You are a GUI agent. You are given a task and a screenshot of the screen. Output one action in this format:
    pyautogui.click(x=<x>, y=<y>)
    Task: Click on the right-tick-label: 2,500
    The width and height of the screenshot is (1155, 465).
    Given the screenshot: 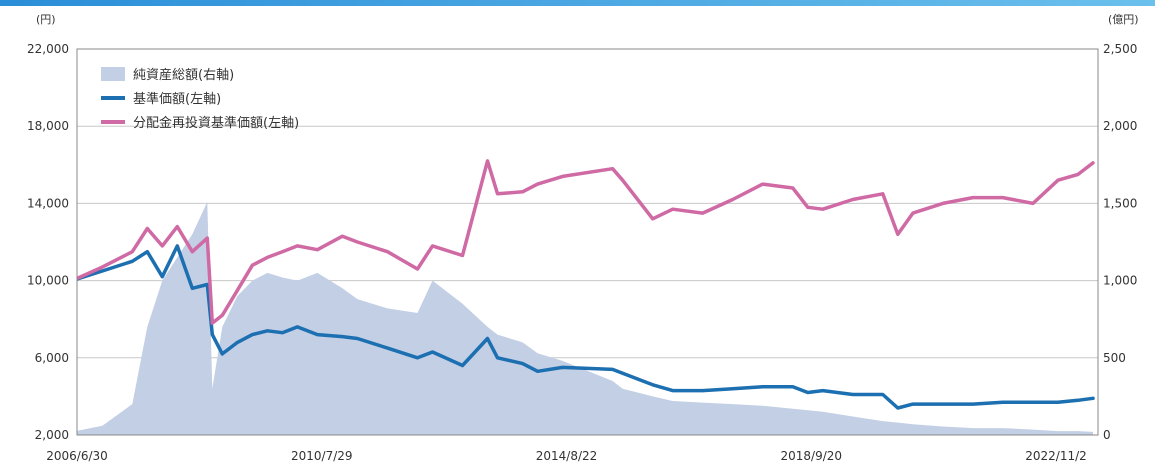 What is the action you would take?
    pyautogui.click(x=1120, y=49)
    